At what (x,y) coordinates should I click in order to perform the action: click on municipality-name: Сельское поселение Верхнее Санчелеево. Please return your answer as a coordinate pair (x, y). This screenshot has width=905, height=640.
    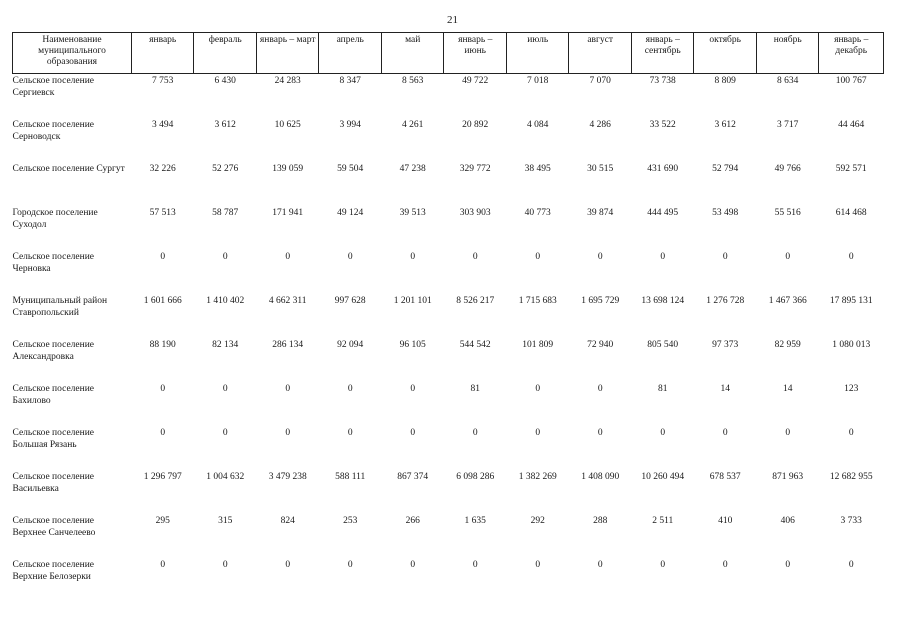
    Looking at the image, I should click on (54, 527).